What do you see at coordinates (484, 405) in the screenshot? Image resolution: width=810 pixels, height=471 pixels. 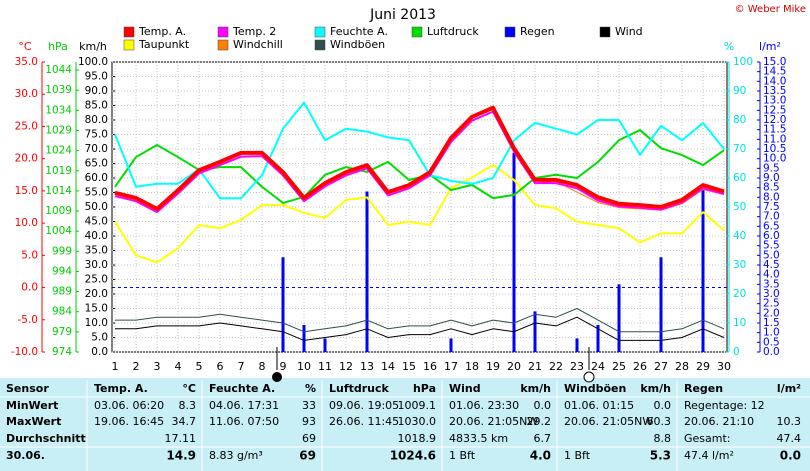 I see `table-cell: 01.06. 23:30` at bounding box center [484, 405].